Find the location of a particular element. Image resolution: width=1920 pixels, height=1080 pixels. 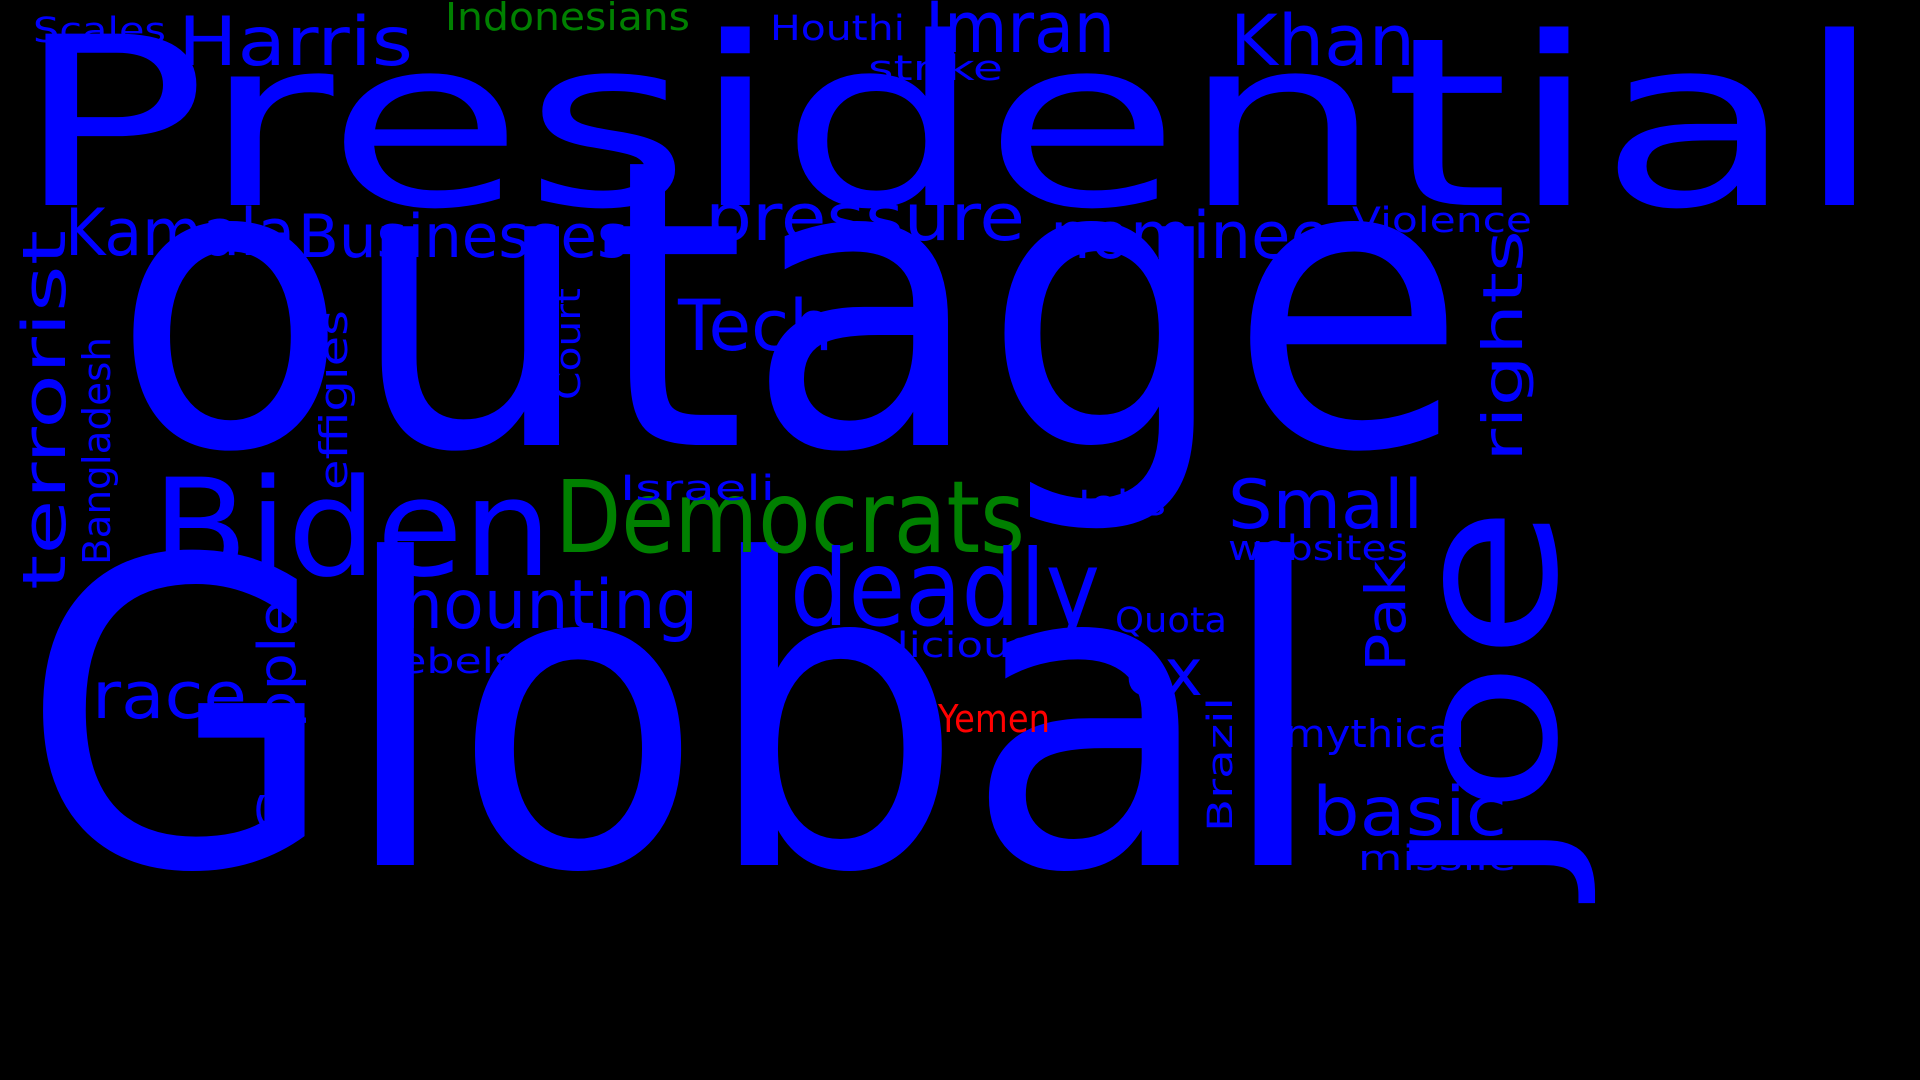

word-biden: Biden is located at coordinates (352, 528).